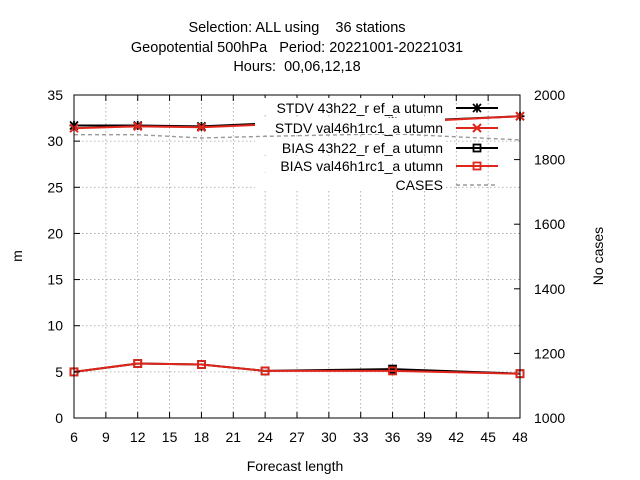  I want to click on x-tick-label: 30, so click(329, 437).